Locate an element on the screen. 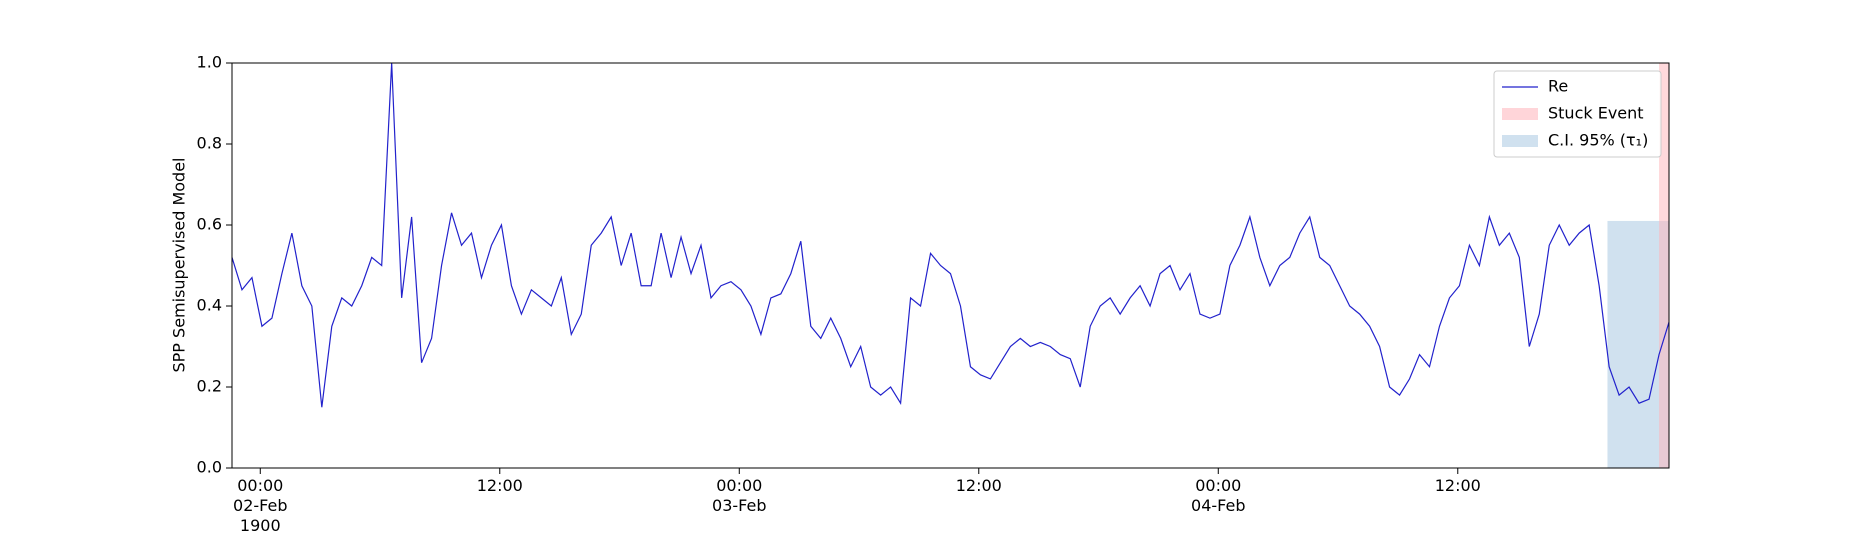 The height and width of the screenshot is (536, 1850). y-tick-label: 0.8 is located at coordinates (209, 143).